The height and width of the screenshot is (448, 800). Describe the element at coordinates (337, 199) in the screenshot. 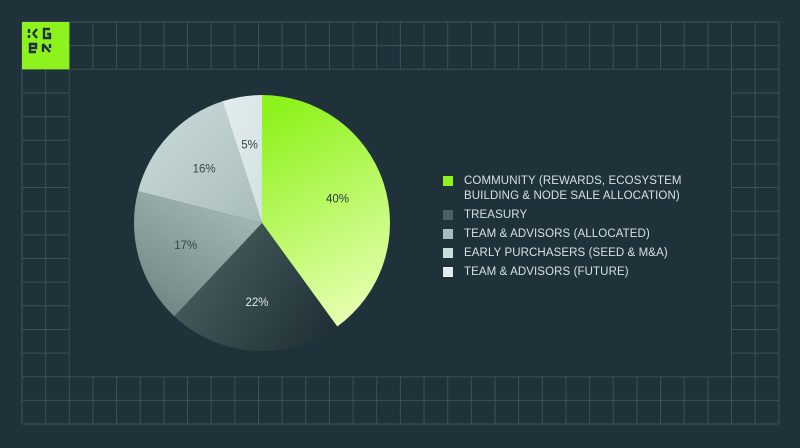

I see `slice-data-label: 40%` at that location.